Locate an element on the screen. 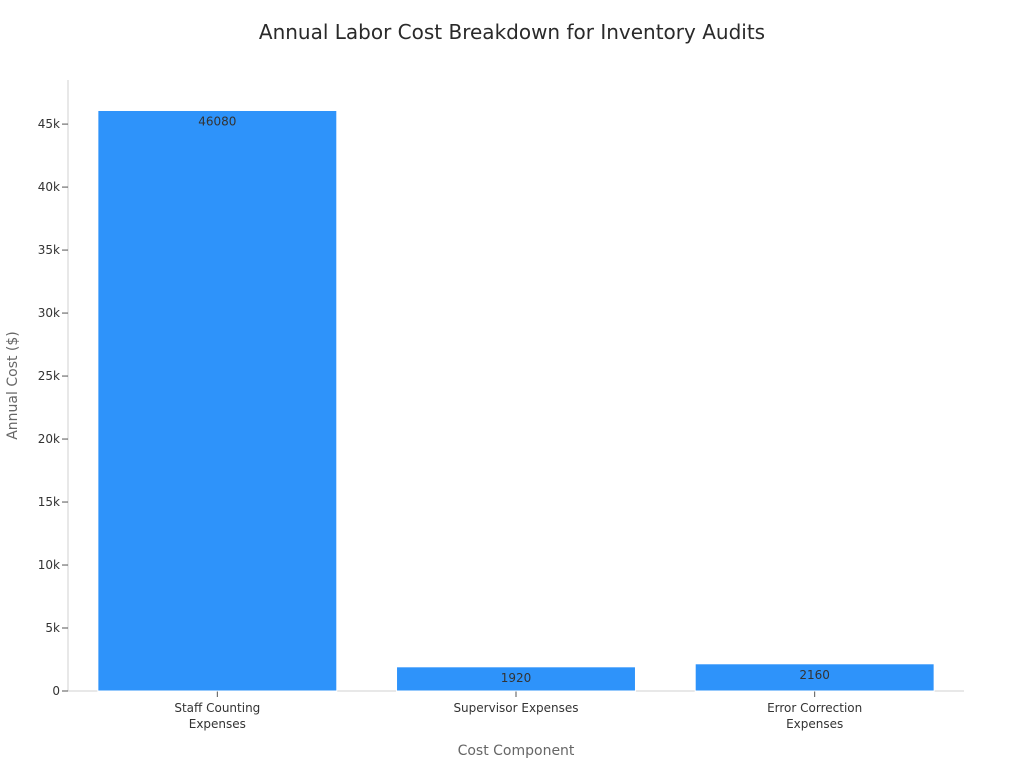 This screenshot has width=1024, height=768. x-axis-title: Cost Component is located at coordinates (516, 751).